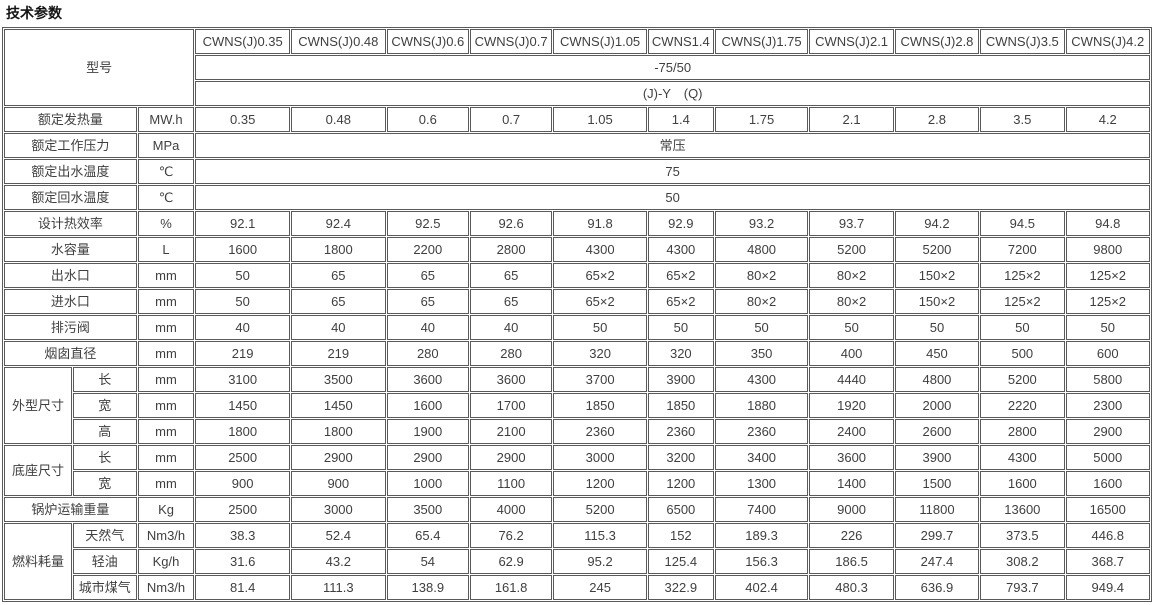 The width and height of the screenshot is (1160, 605). What do you see at coordinates (104, 535) in the screenshot?
I see `sub-label-cell: 天然气` at bounding box center [104, 535].